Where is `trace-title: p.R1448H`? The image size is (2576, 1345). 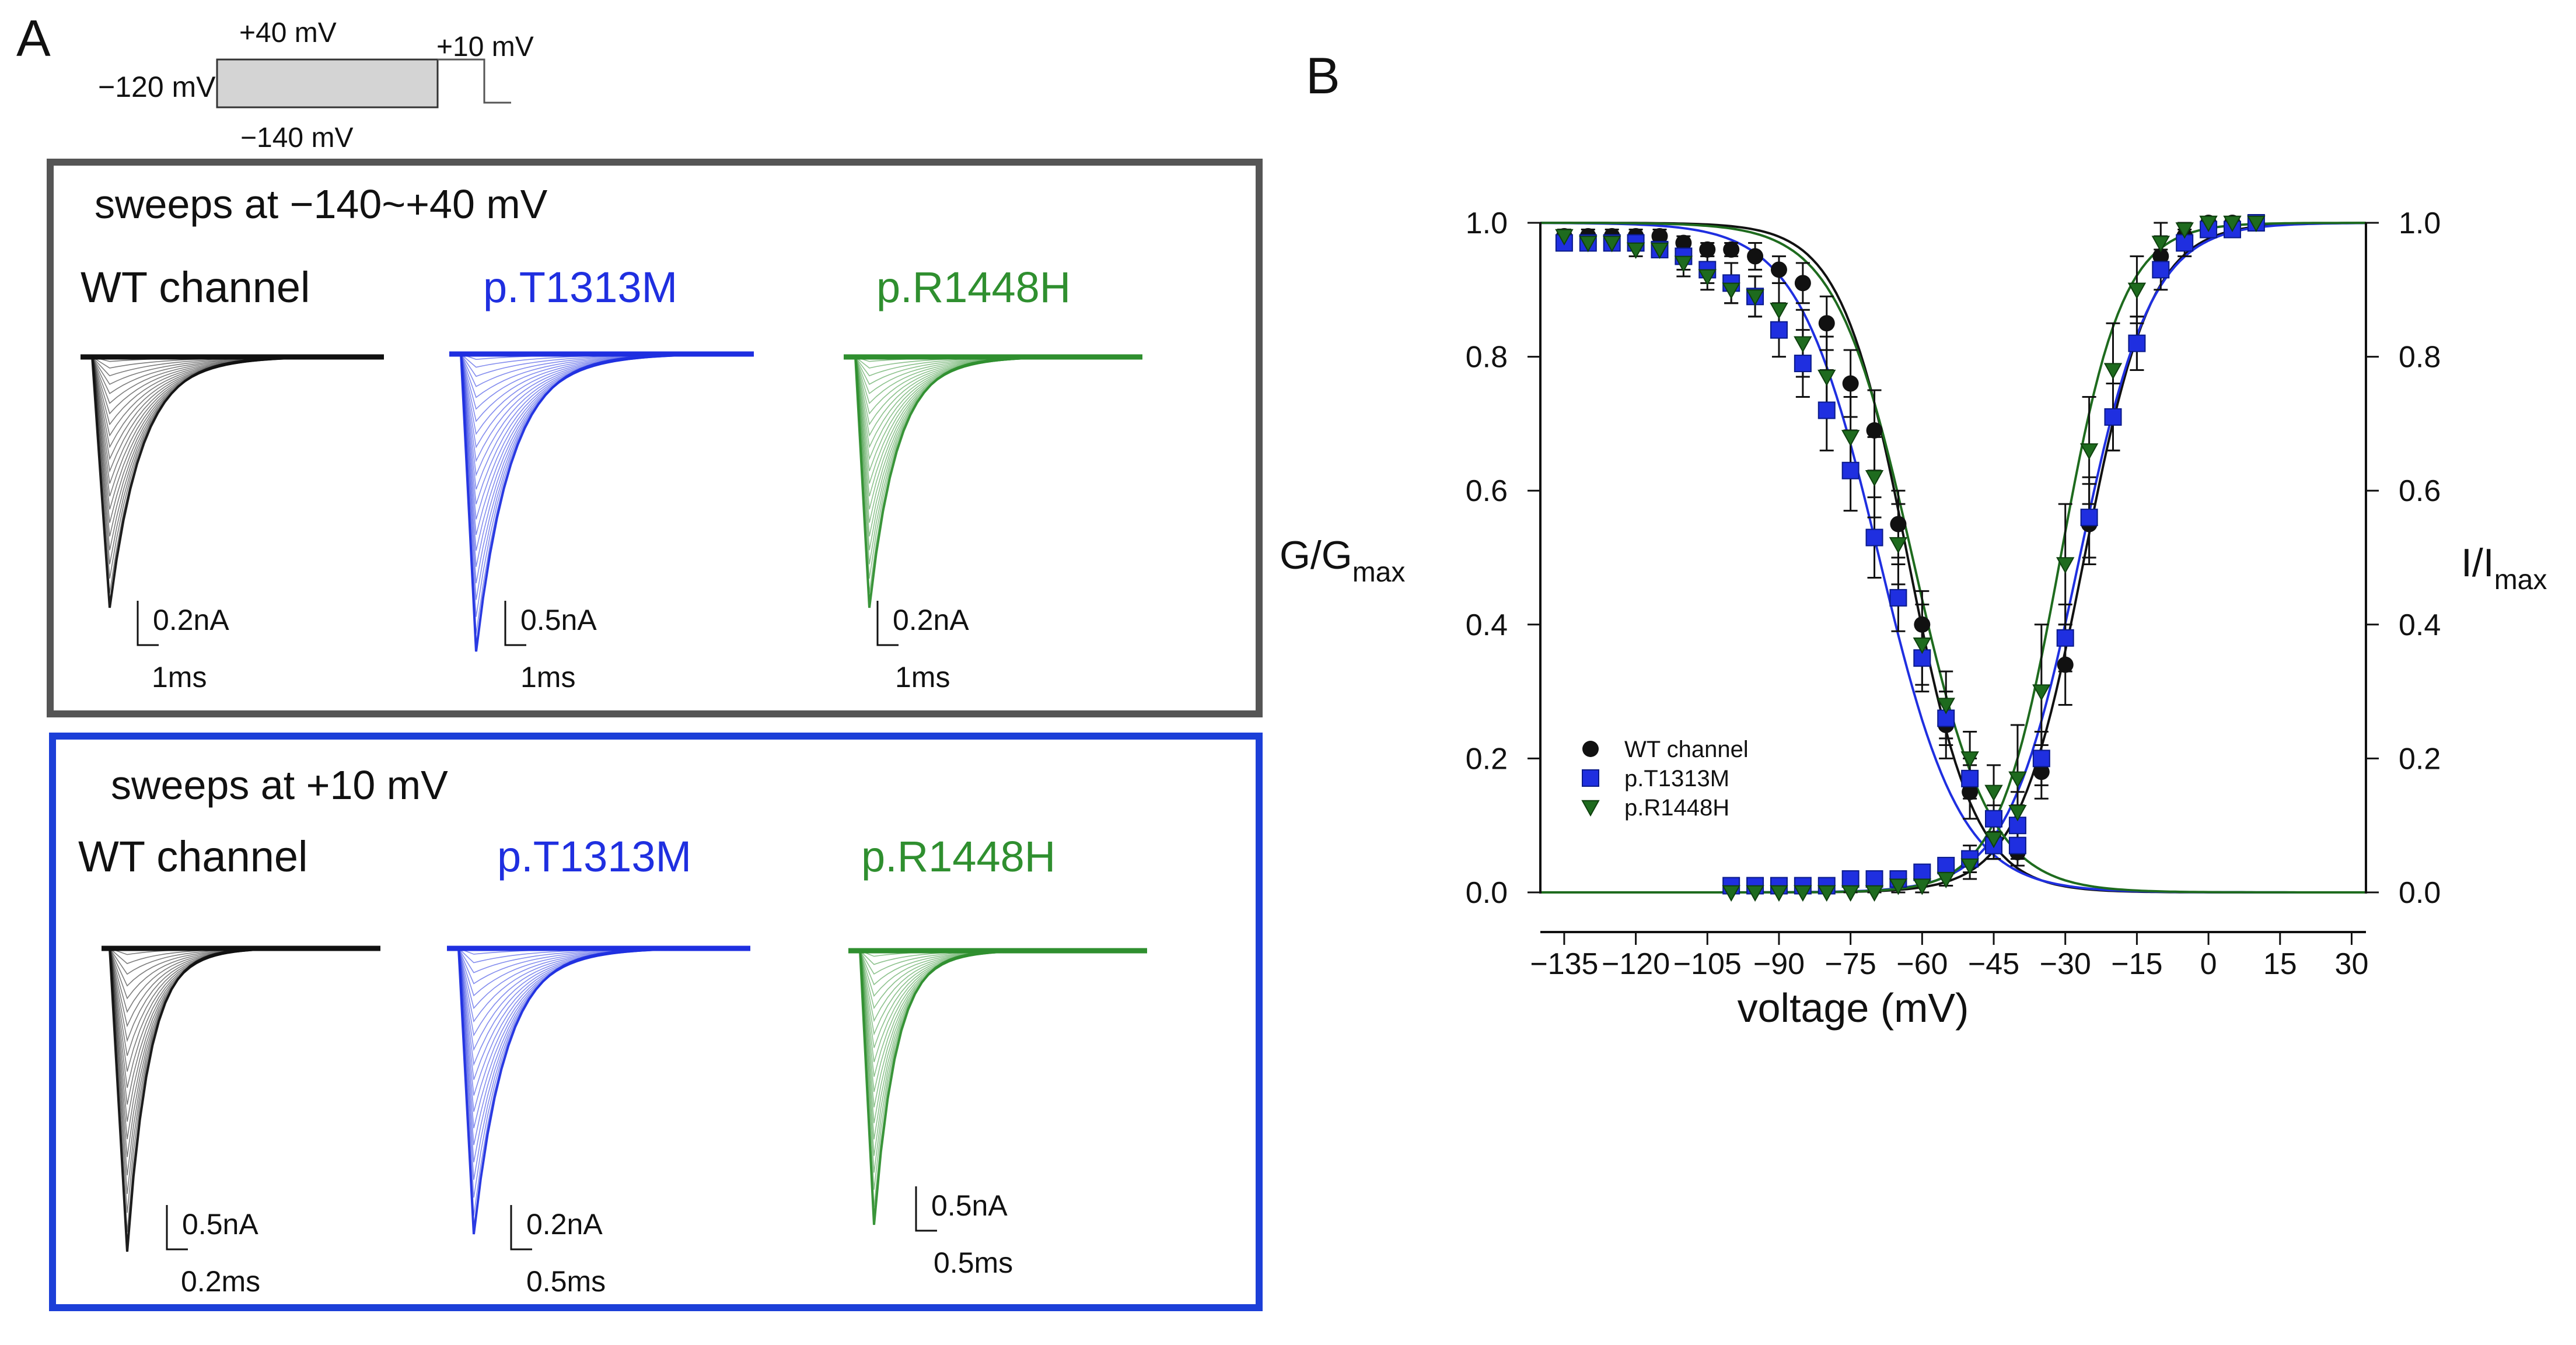
trace-title: p.R1448H is located at coordinates (973, 287).